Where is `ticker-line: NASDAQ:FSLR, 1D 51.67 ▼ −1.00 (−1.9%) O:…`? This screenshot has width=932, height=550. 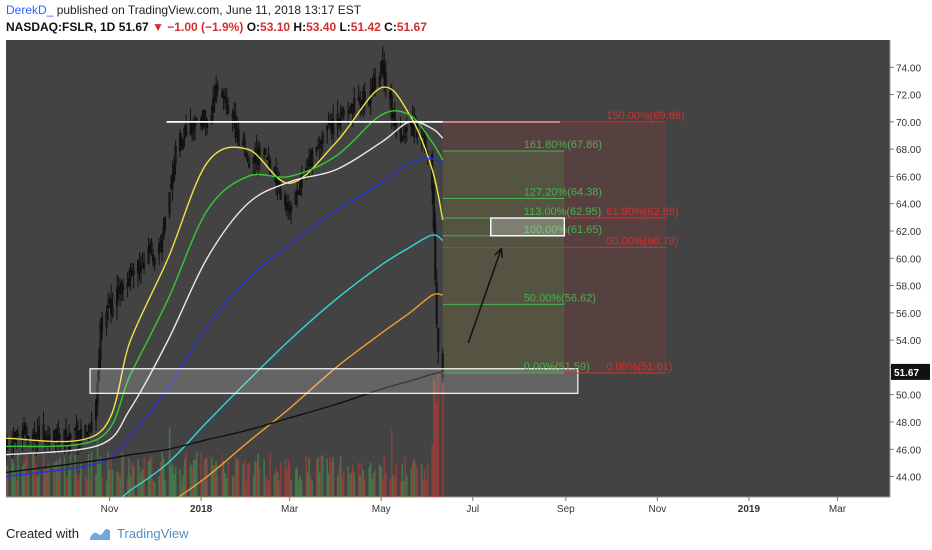
ticker-line: NASDAQ:FSLR, 1D 51.67 ▼ −1.00 (−1.9%) O:… is located at coordinates (216, 27).